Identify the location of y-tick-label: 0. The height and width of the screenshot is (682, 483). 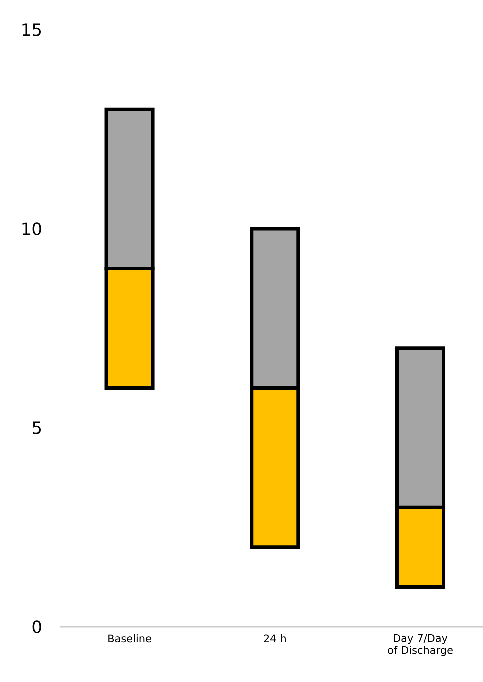
(37, 627).